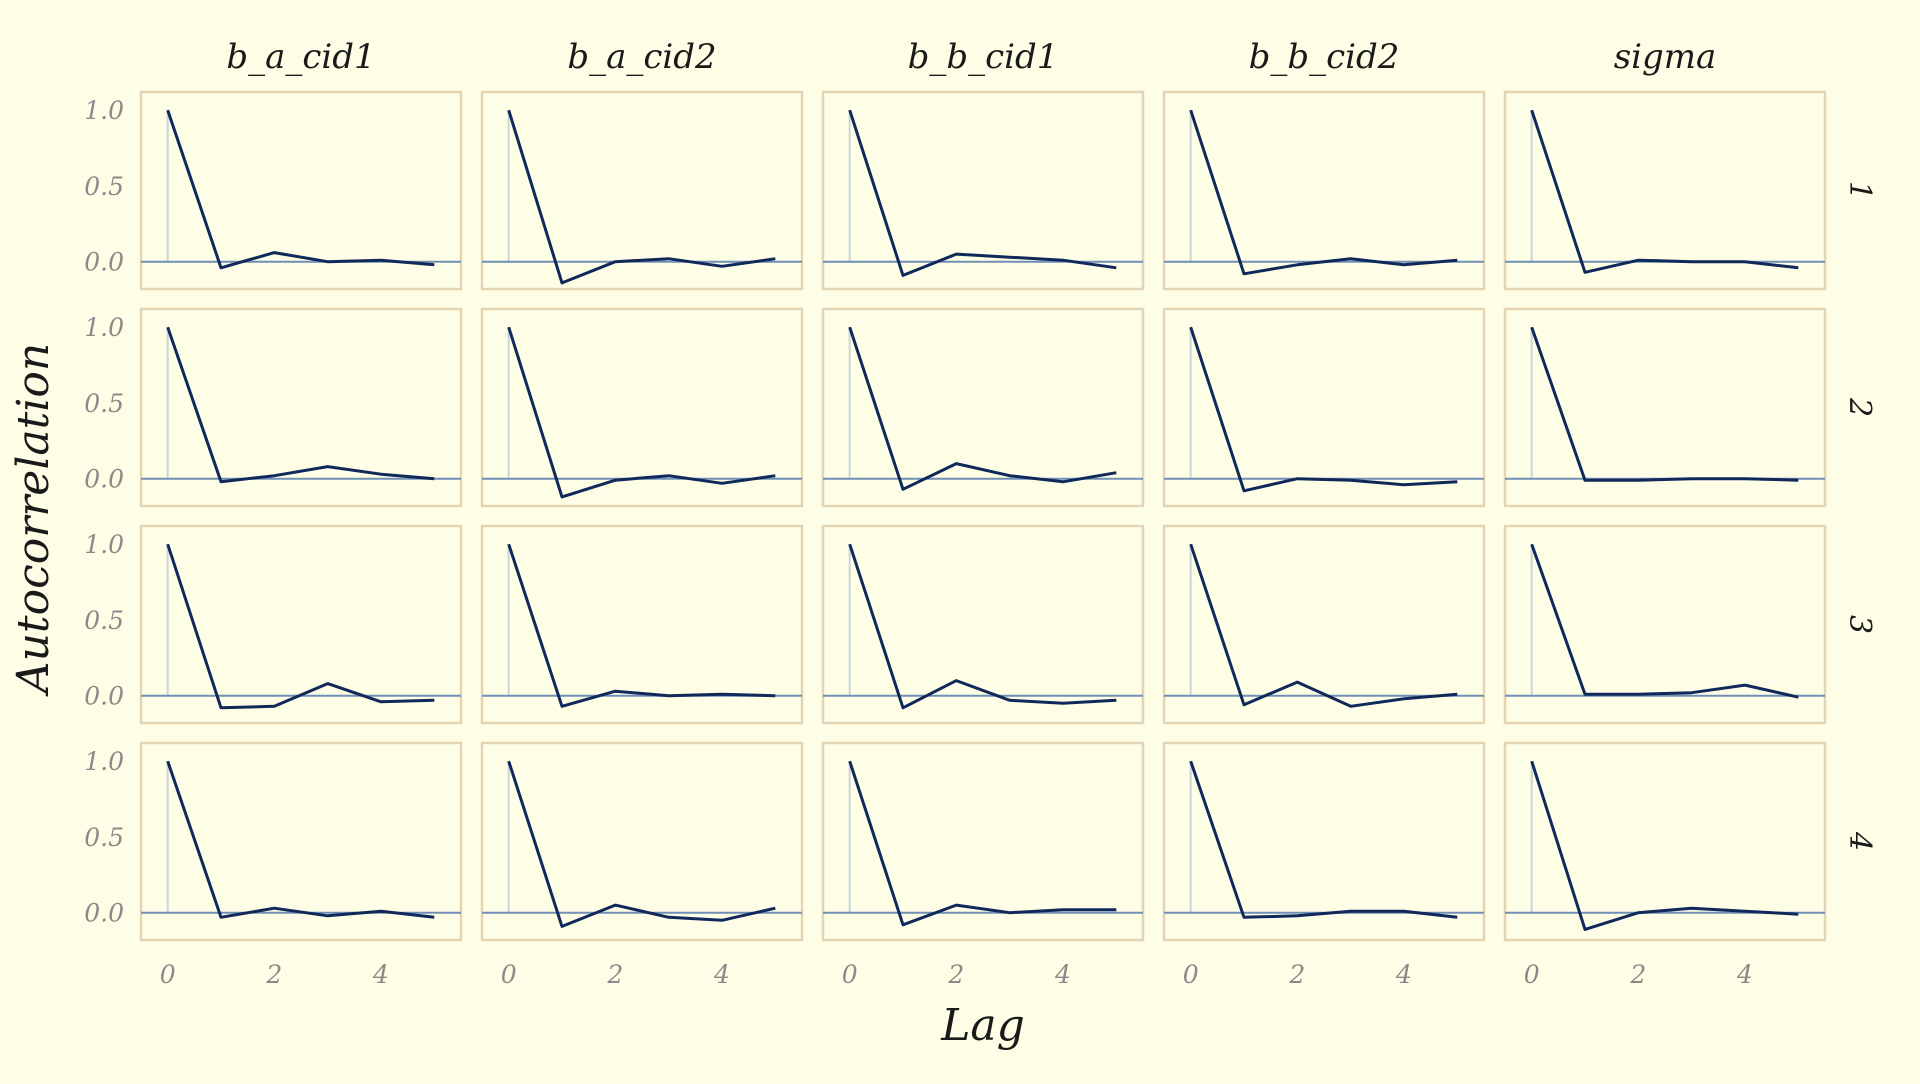  Describe the element at coordinates (983, 57) in the screenshot. I see `column-title-b_b_cid1: b_b_cid1` at that location.